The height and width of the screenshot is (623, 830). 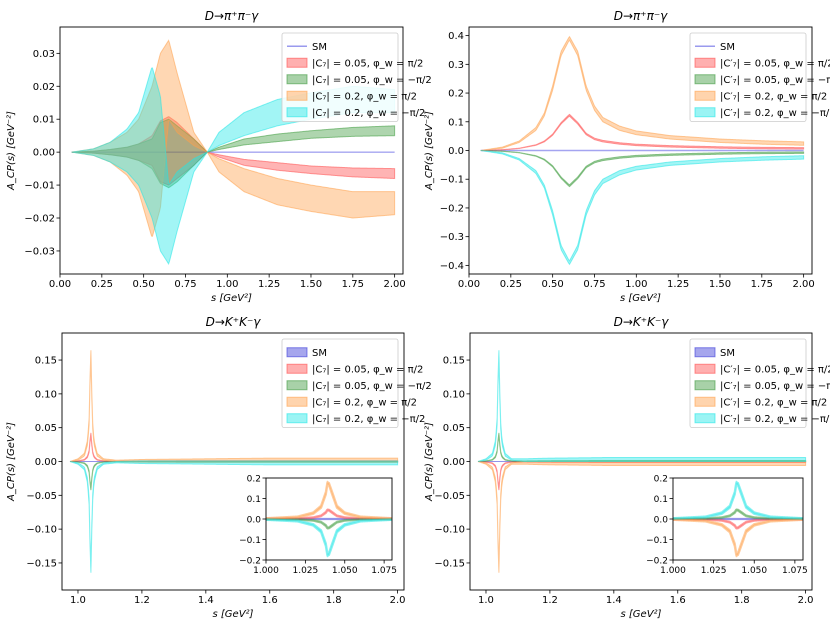 What do you see at coordinates (39, 219) in the screenshot?
I see `panel-1-ytick-label: −0.02` at bounding box center [39, 219].